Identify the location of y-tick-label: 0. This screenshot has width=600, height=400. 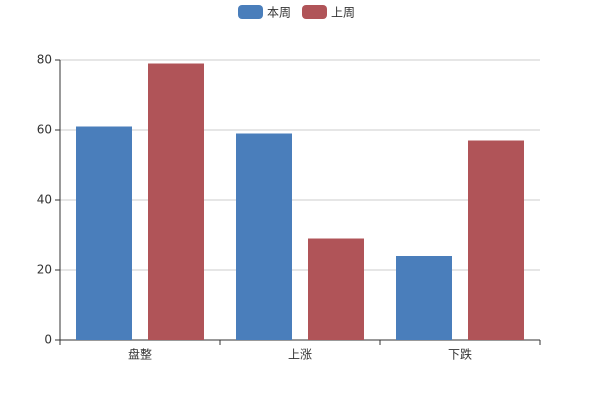
(48, 340).